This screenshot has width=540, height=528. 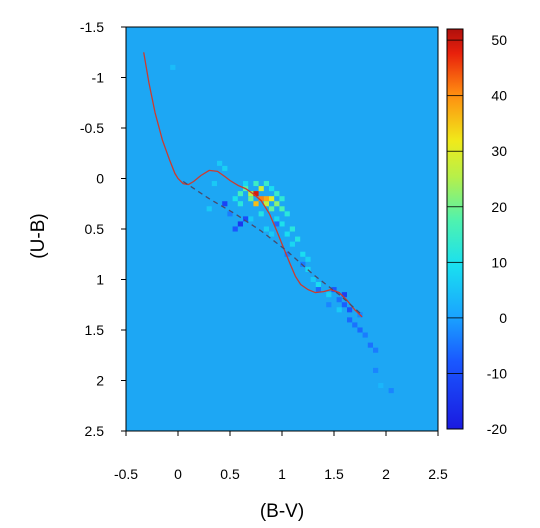 I want to click on x-tick-label: -0.5, so click(x=126, y=474).